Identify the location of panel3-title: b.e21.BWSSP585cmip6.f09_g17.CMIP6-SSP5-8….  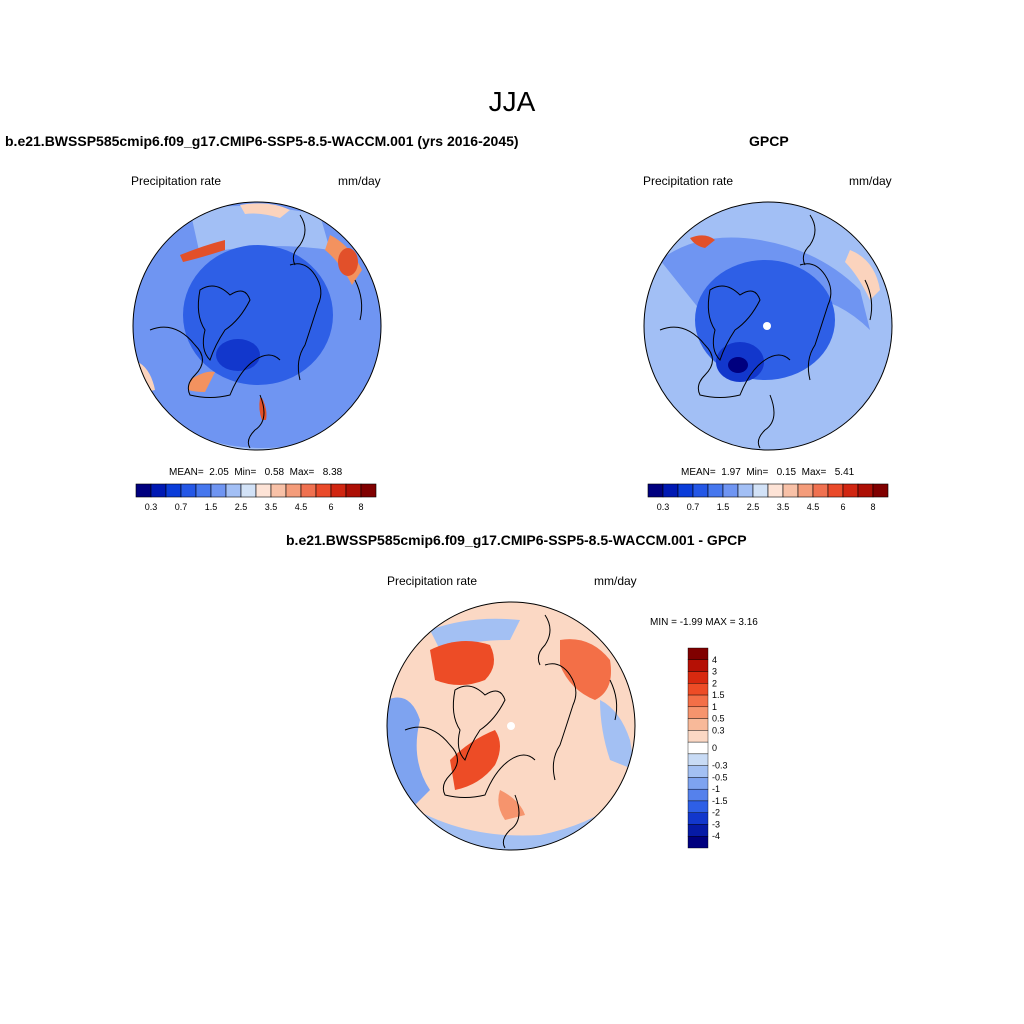
(516, 540).